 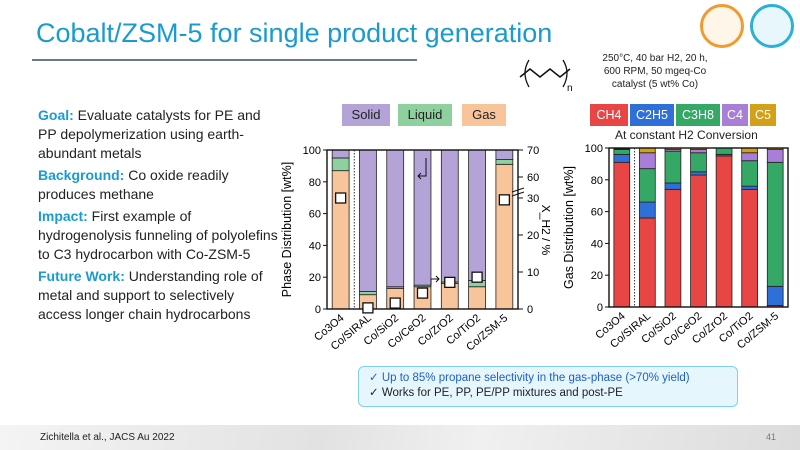 What do you see at coordinates (771, 437) in the screenshot?
I see `page-number: 41` at bounding box center [771, 437].